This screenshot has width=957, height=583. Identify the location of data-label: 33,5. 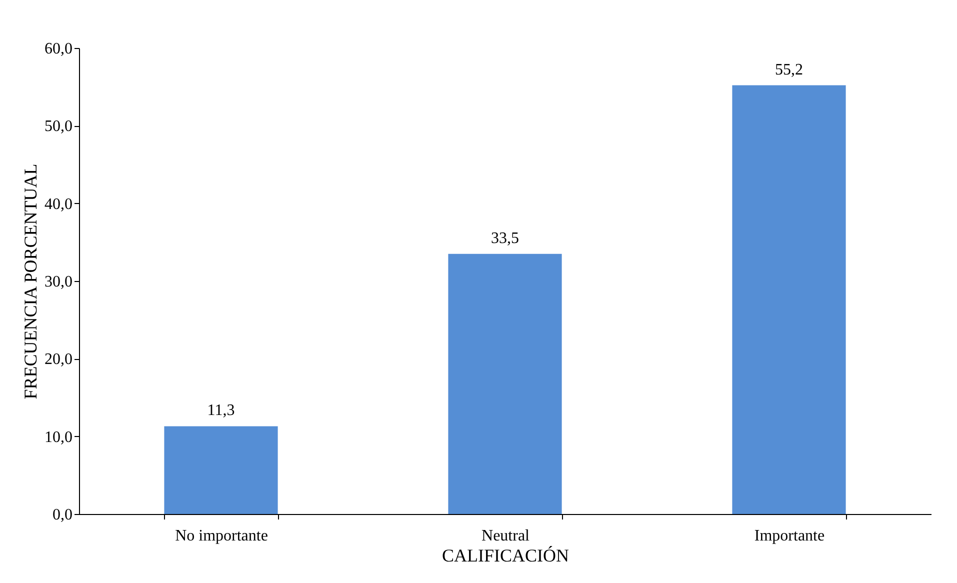
(505, 238).